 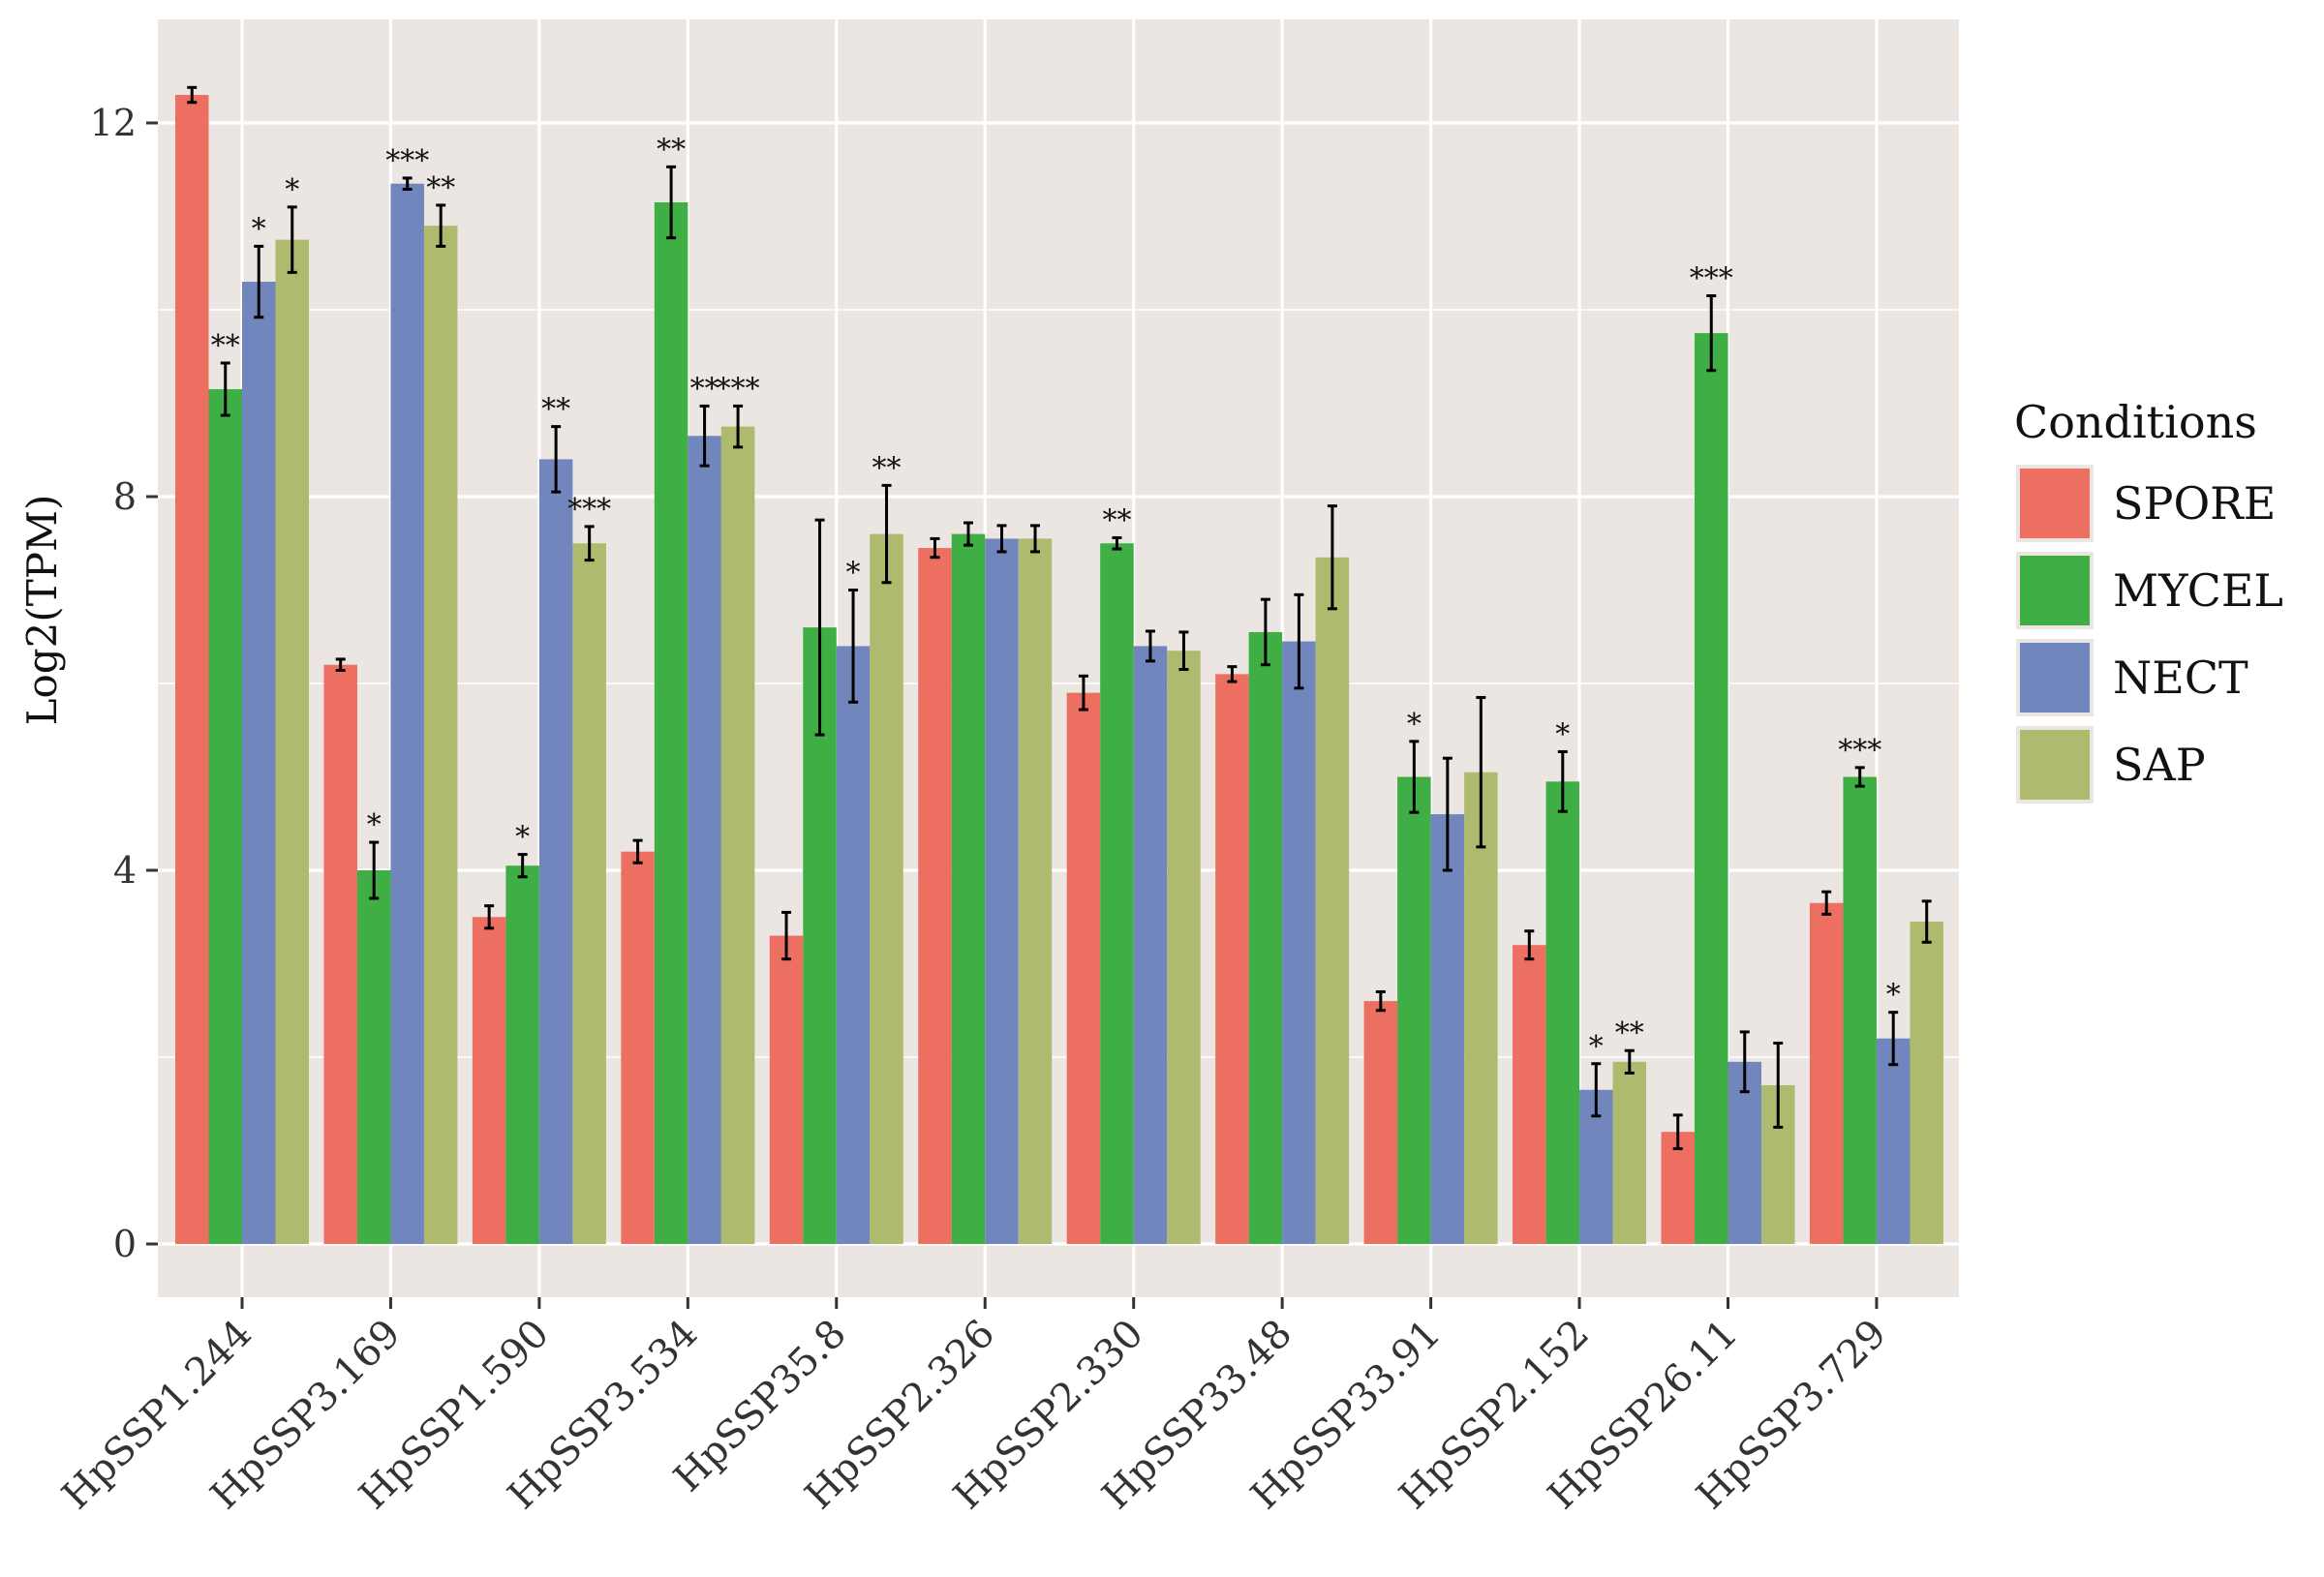 What do you see at coordinates (2136, 422) in the screenshot?
I see `legend-title: Conditions` at bounding box center [2136, 422].